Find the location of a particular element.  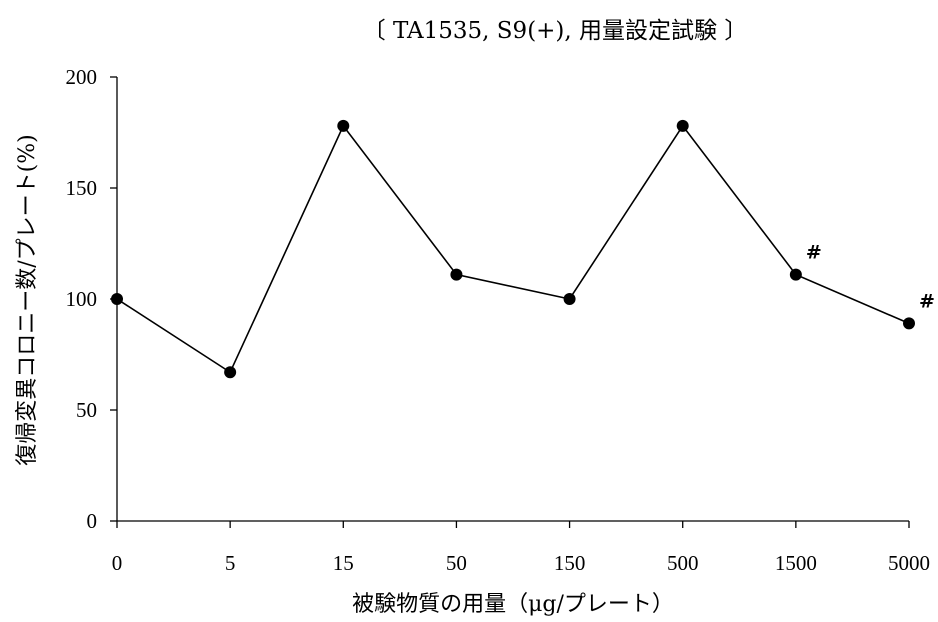

x-tick-label: 0 is located at coordinates (117, 563).